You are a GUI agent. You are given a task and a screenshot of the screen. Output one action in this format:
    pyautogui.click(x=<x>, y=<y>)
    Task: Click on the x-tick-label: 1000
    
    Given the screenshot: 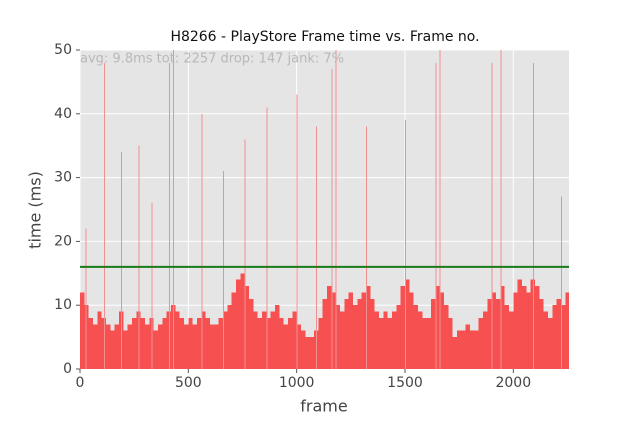 What is the action you would take?
    pyautogui.click(x=297, y=383)
    